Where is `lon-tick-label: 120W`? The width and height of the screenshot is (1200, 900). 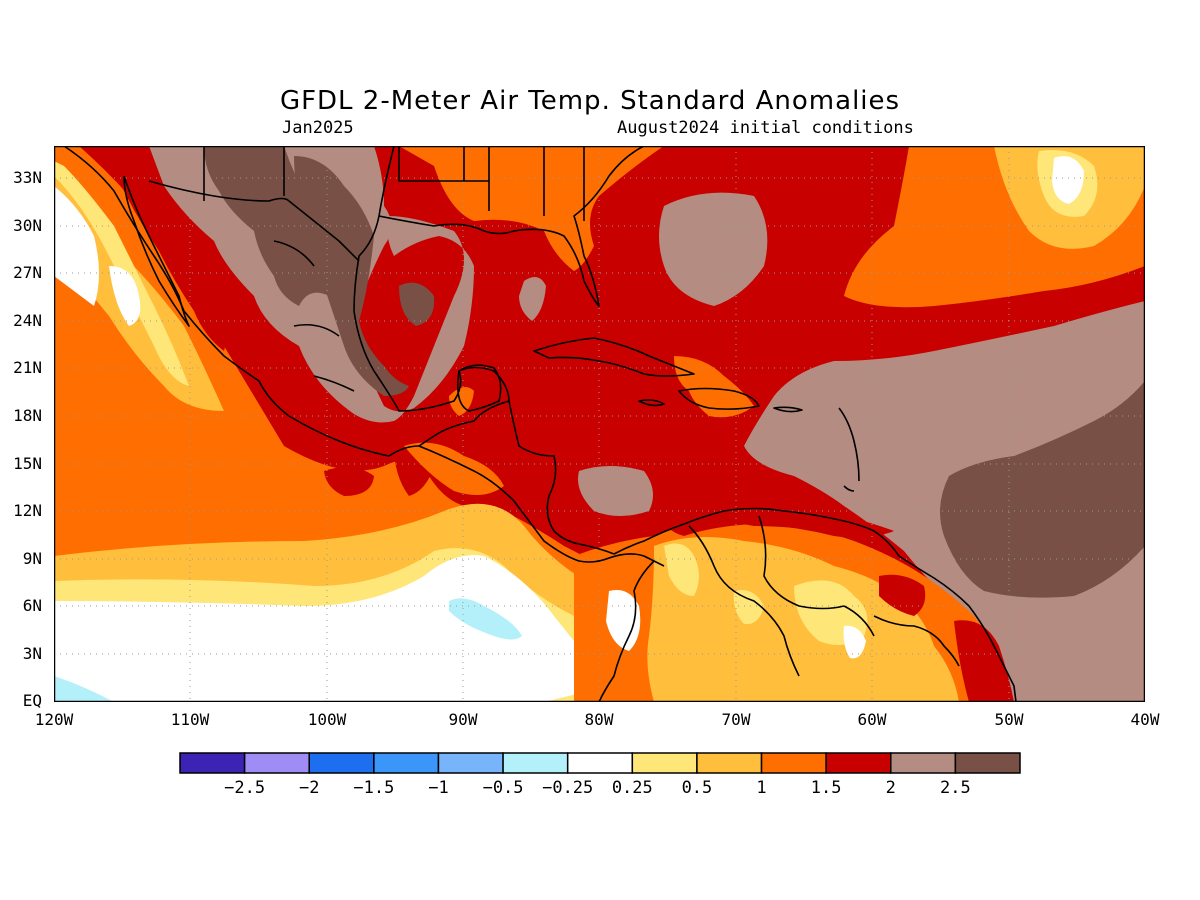 lon-tick-label: 120W is located at coordinates (54, 719).